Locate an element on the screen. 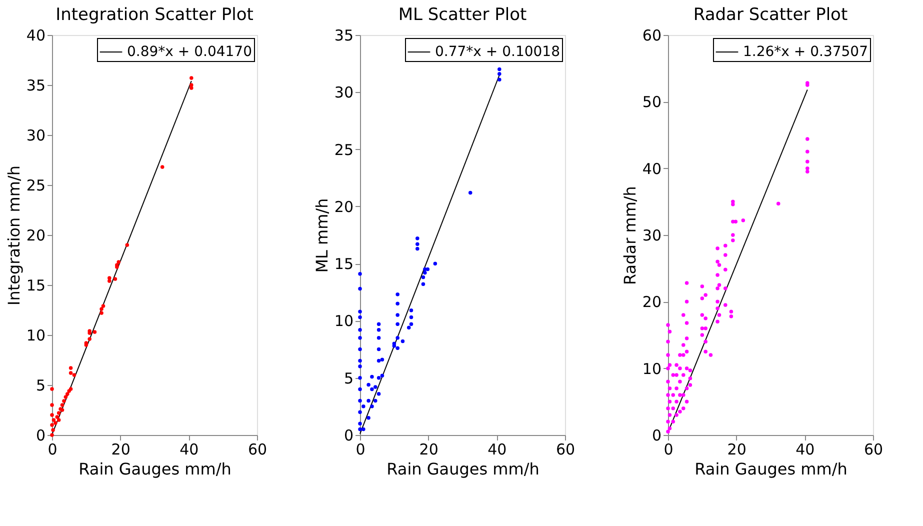  y-axis-title: ML mm/h is located at coordinates (322, 235).